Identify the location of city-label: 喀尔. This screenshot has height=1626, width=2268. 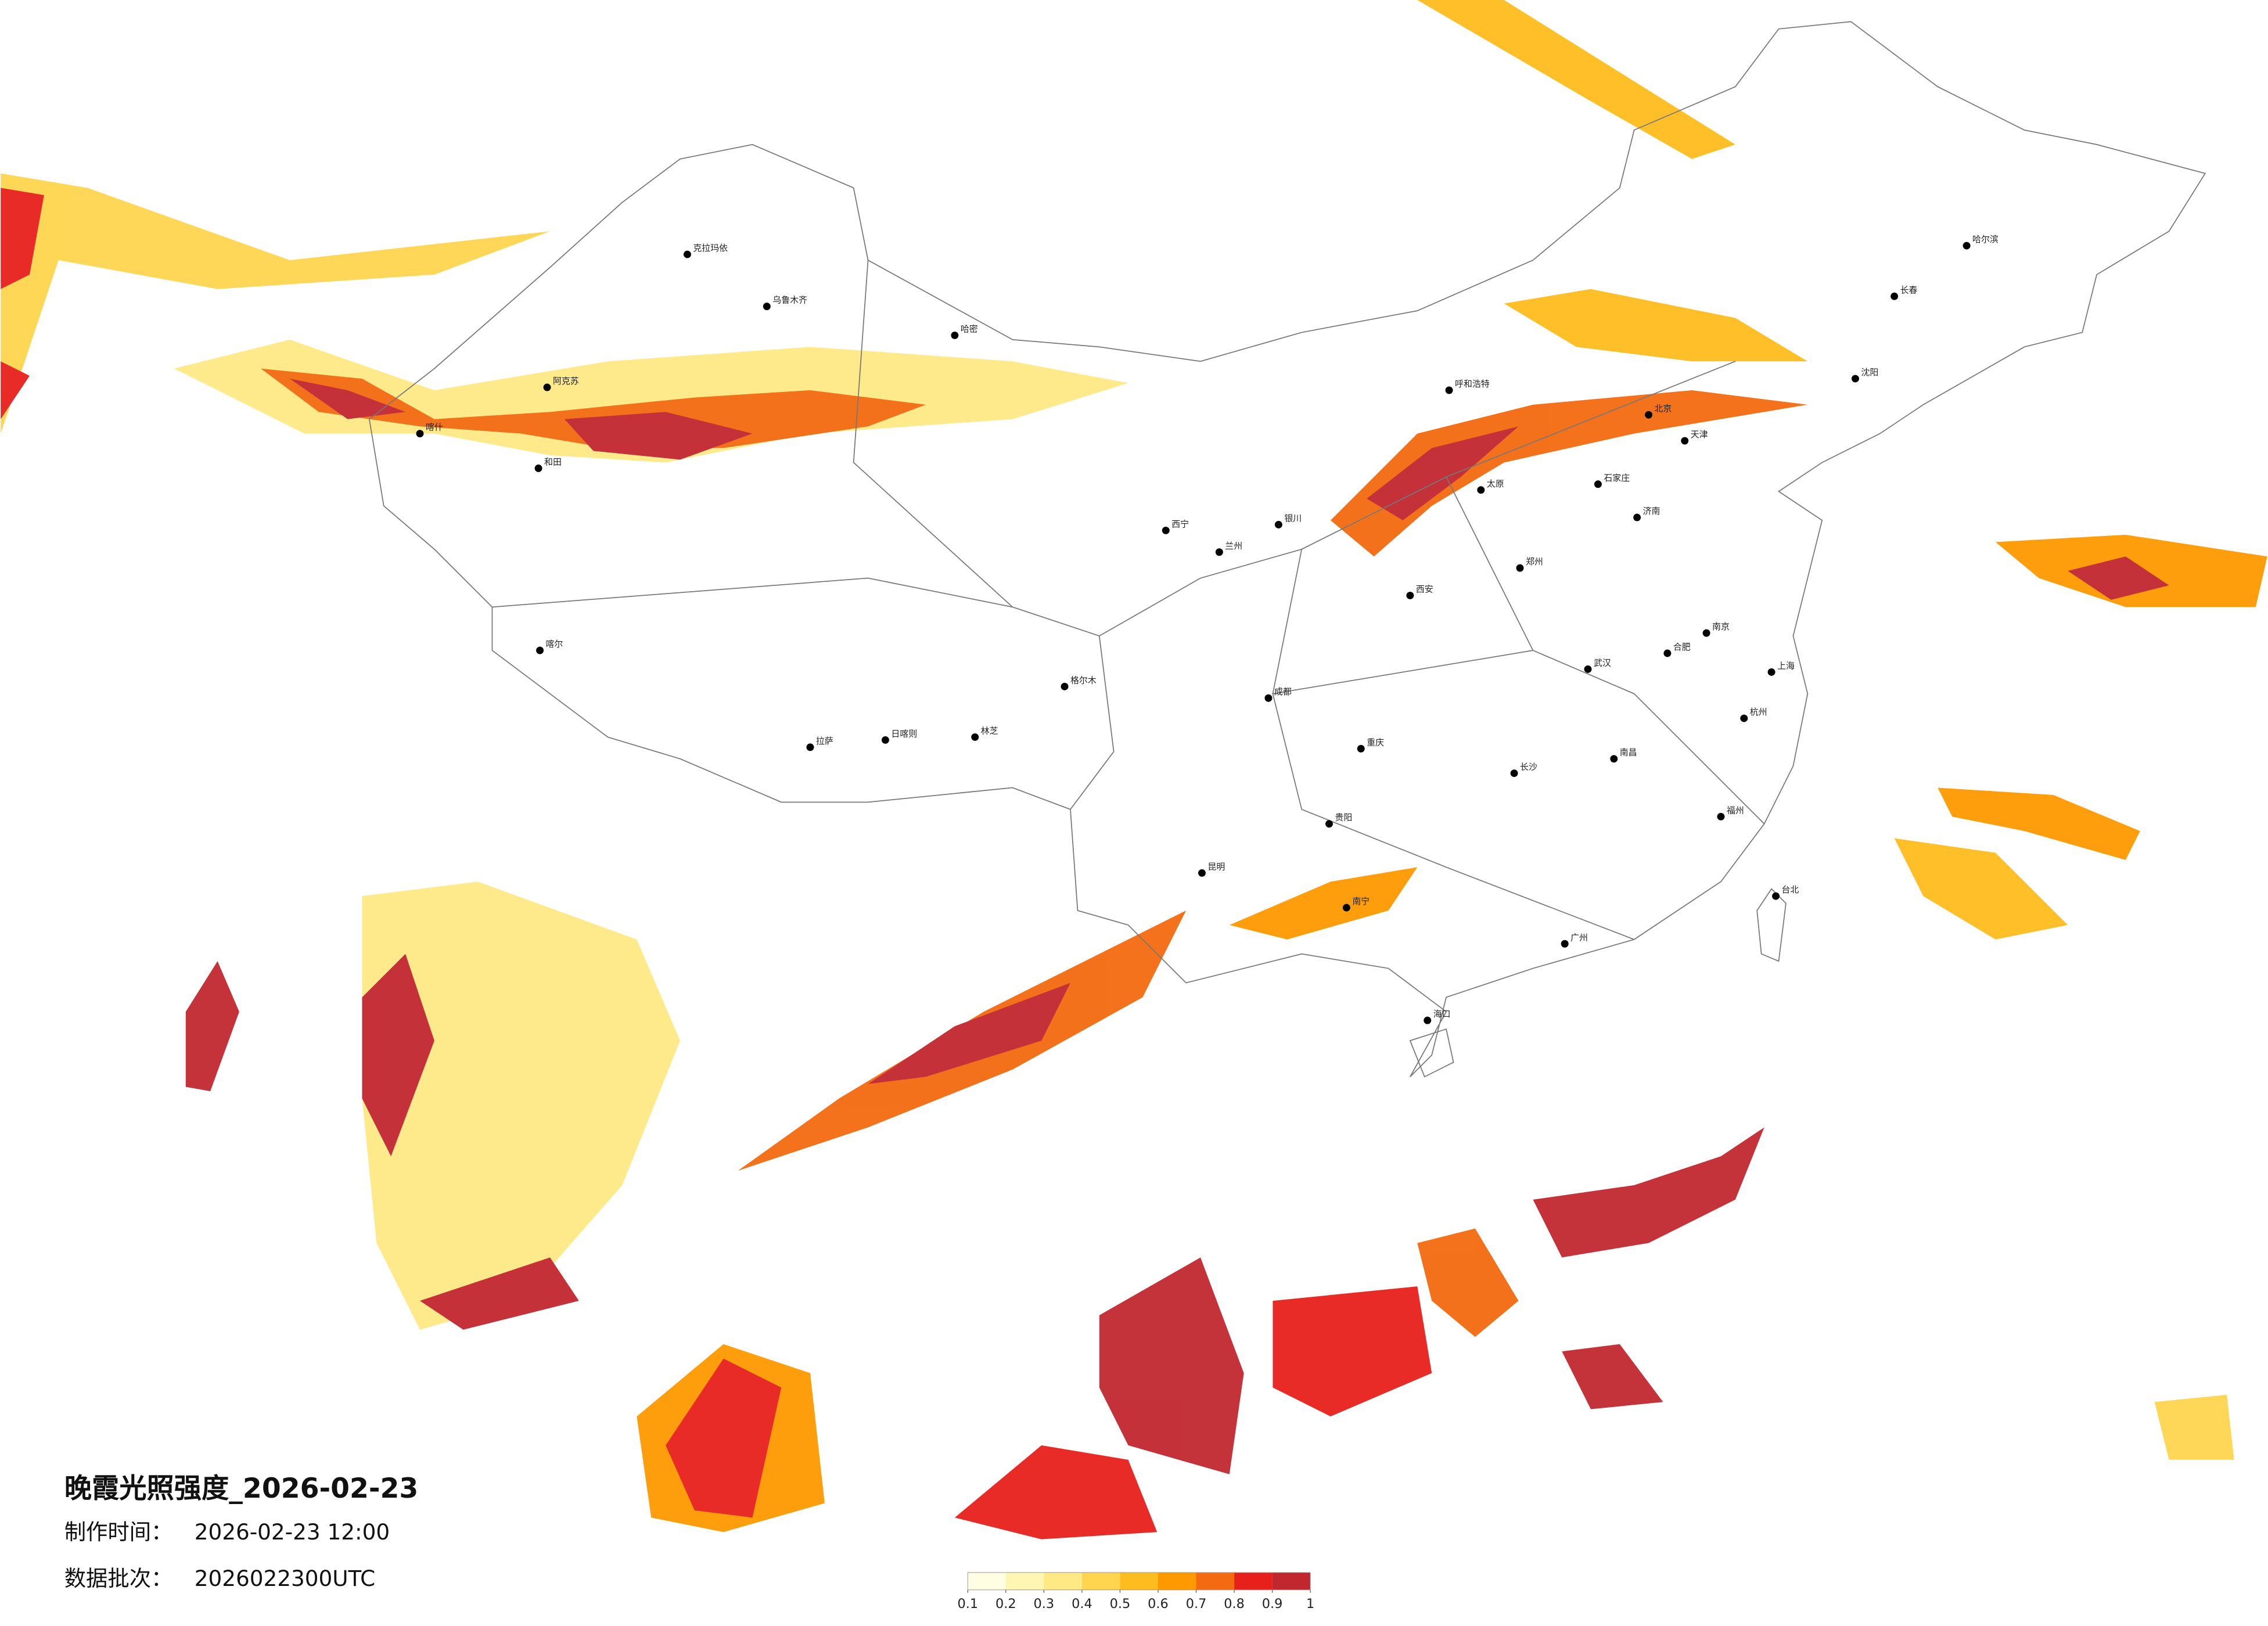
(554, 644).